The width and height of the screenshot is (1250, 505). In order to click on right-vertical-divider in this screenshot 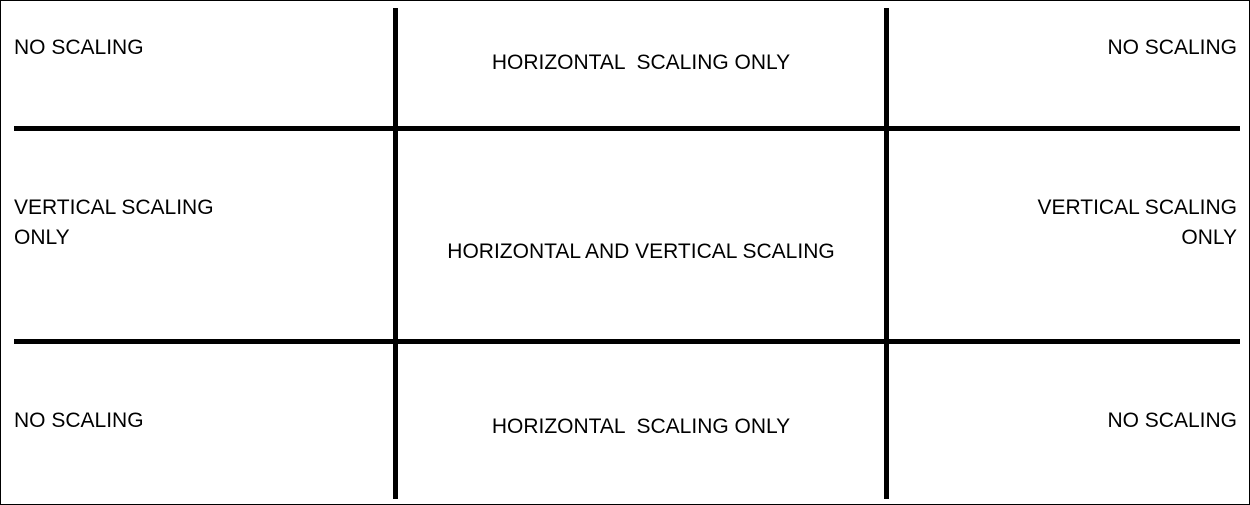, I will do `click(886, 253)`.